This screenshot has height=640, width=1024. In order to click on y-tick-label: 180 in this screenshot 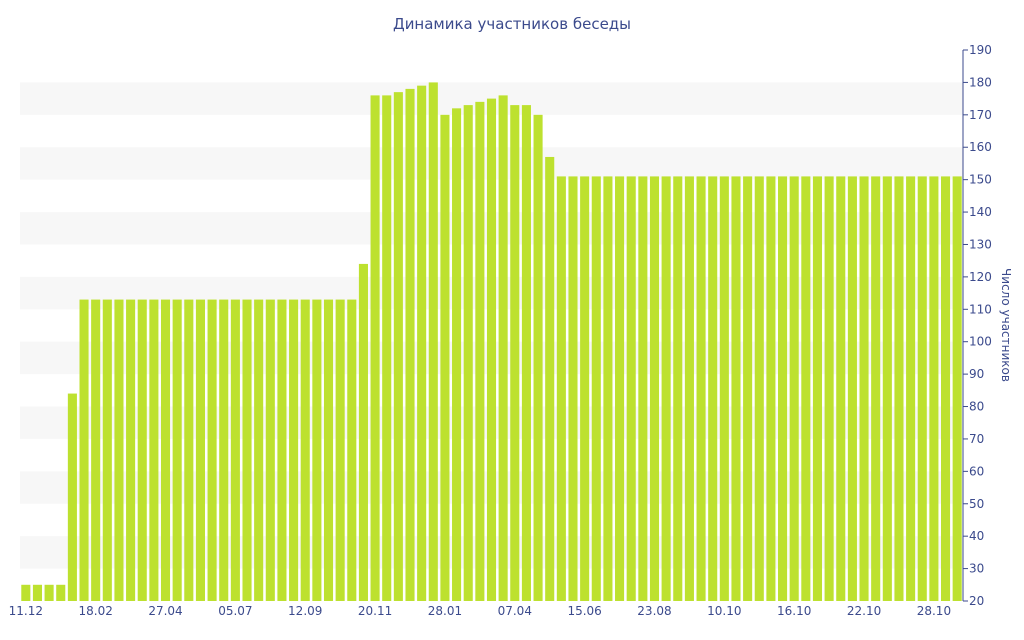, I will do `click(980, 82)`.